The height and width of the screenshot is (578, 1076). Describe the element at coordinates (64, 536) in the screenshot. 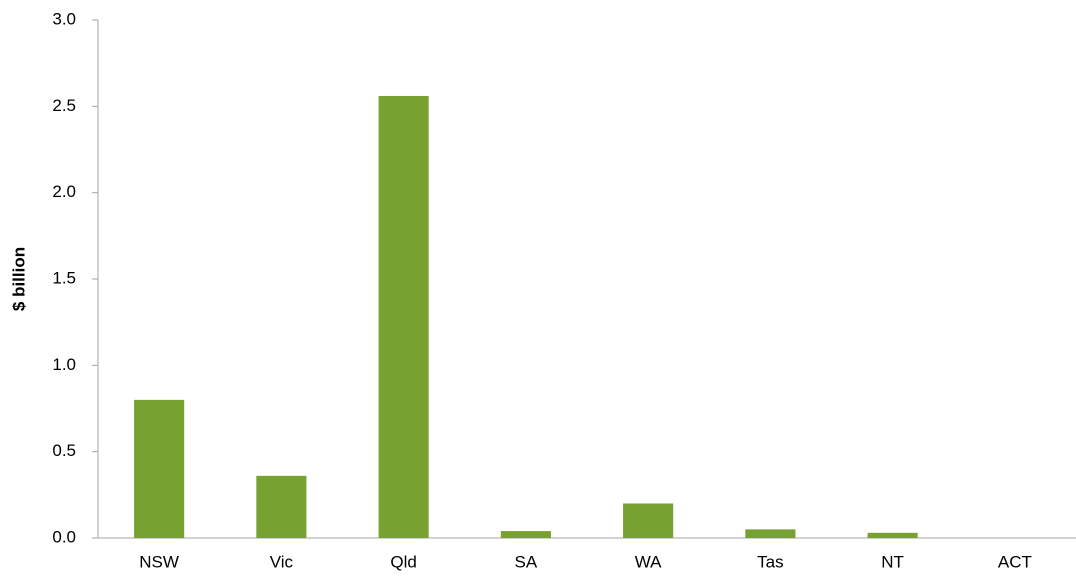

I see `y-tick-label: 0.0` at that location.